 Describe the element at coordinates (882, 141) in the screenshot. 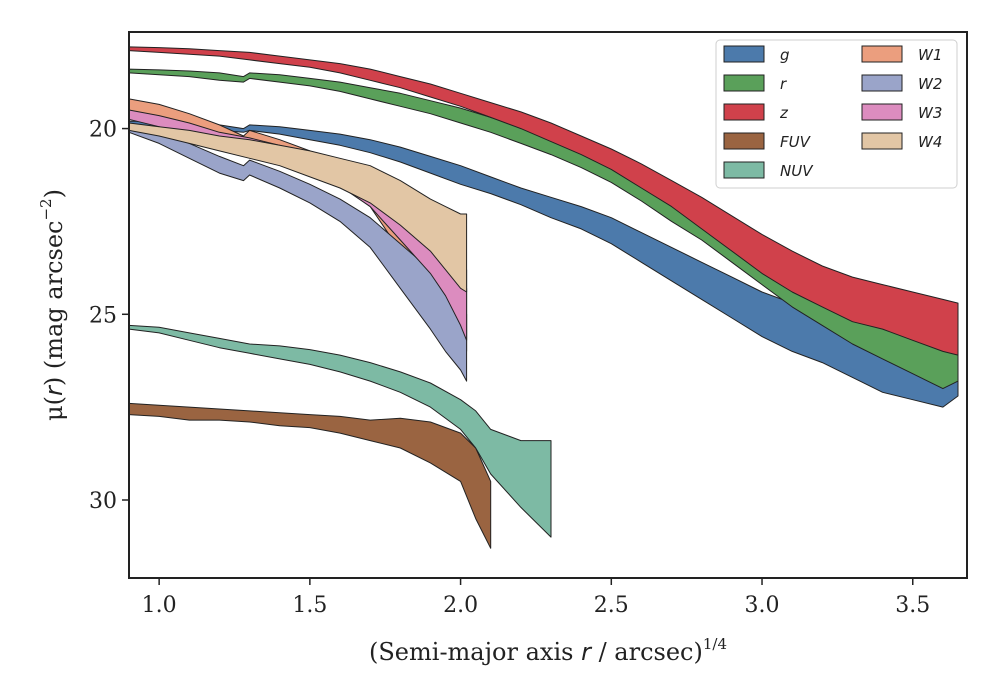

I see `legend-swatch-W4` at that location.